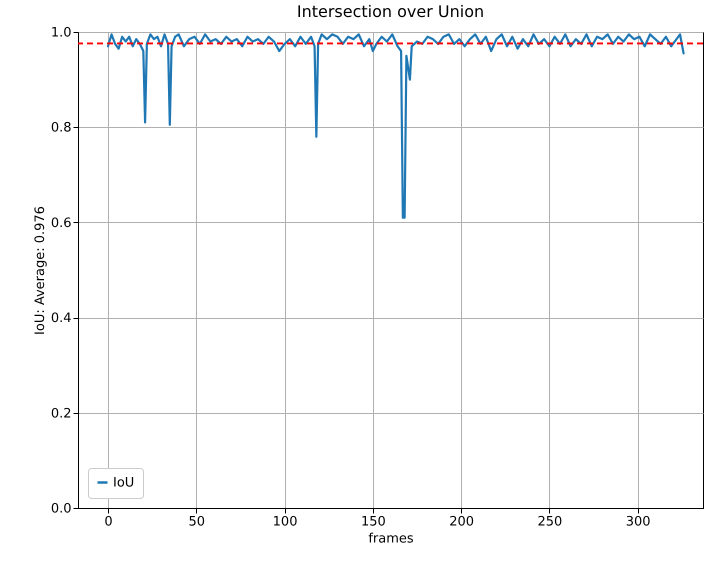  I want to click on x-tick-label: 0, so click(108, 522).